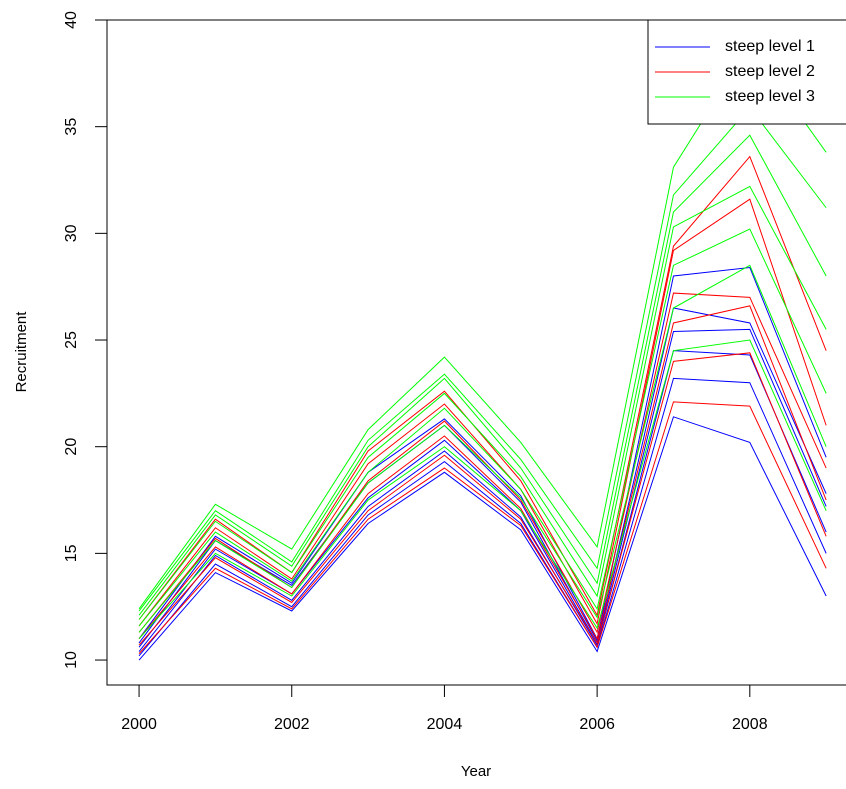  Describe the element at coordinates (770, 46) in the screenshot. I see `legend-label: steep level 1` at that location.